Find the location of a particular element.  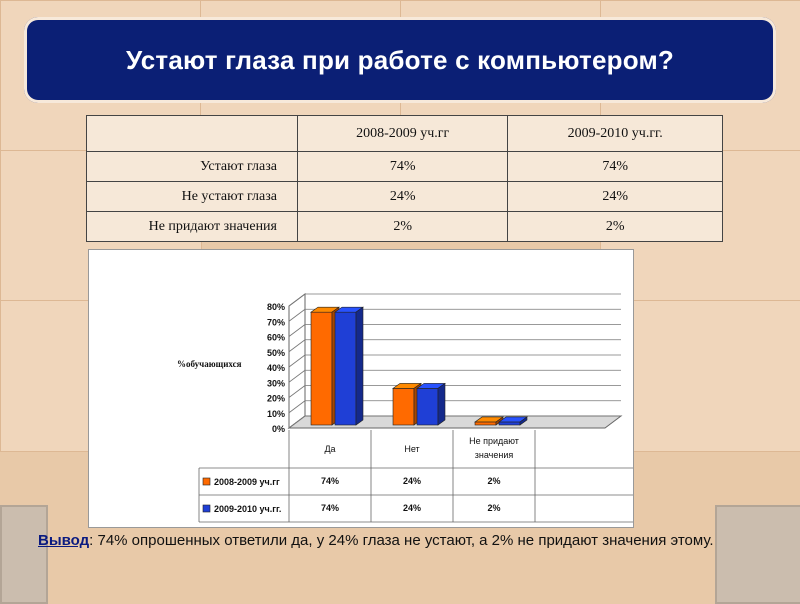

table-cell: Не устают глаза is located at coordinates (192, 196).